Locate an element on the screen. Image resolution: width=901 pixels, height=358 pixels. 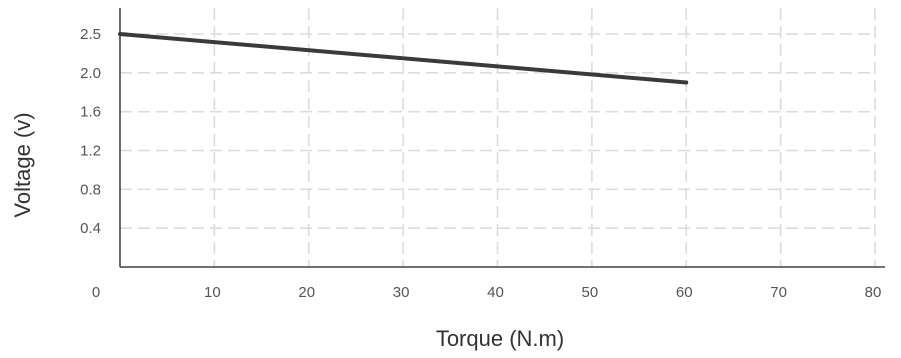
x-tick-labels: 0 10 20 30 40 50 60 70 80 is located at coordinates (487, 292).